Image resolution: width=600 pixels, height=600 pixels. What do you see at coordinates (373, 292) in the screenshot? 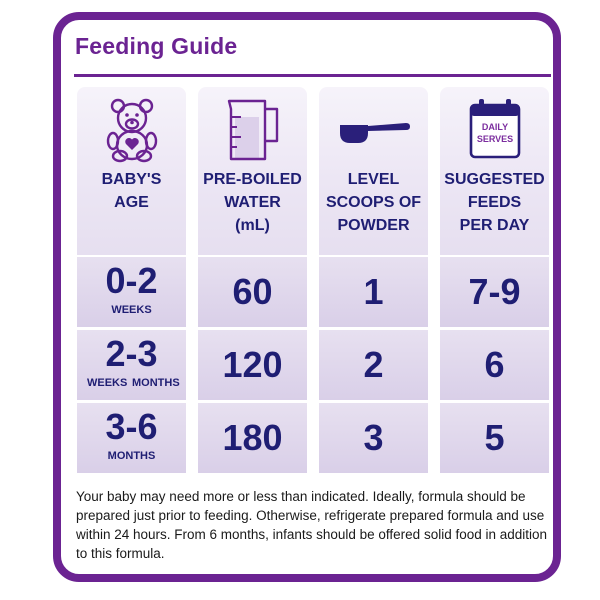
I see `scoops-cell: 1` at bounding box center [373, 292].